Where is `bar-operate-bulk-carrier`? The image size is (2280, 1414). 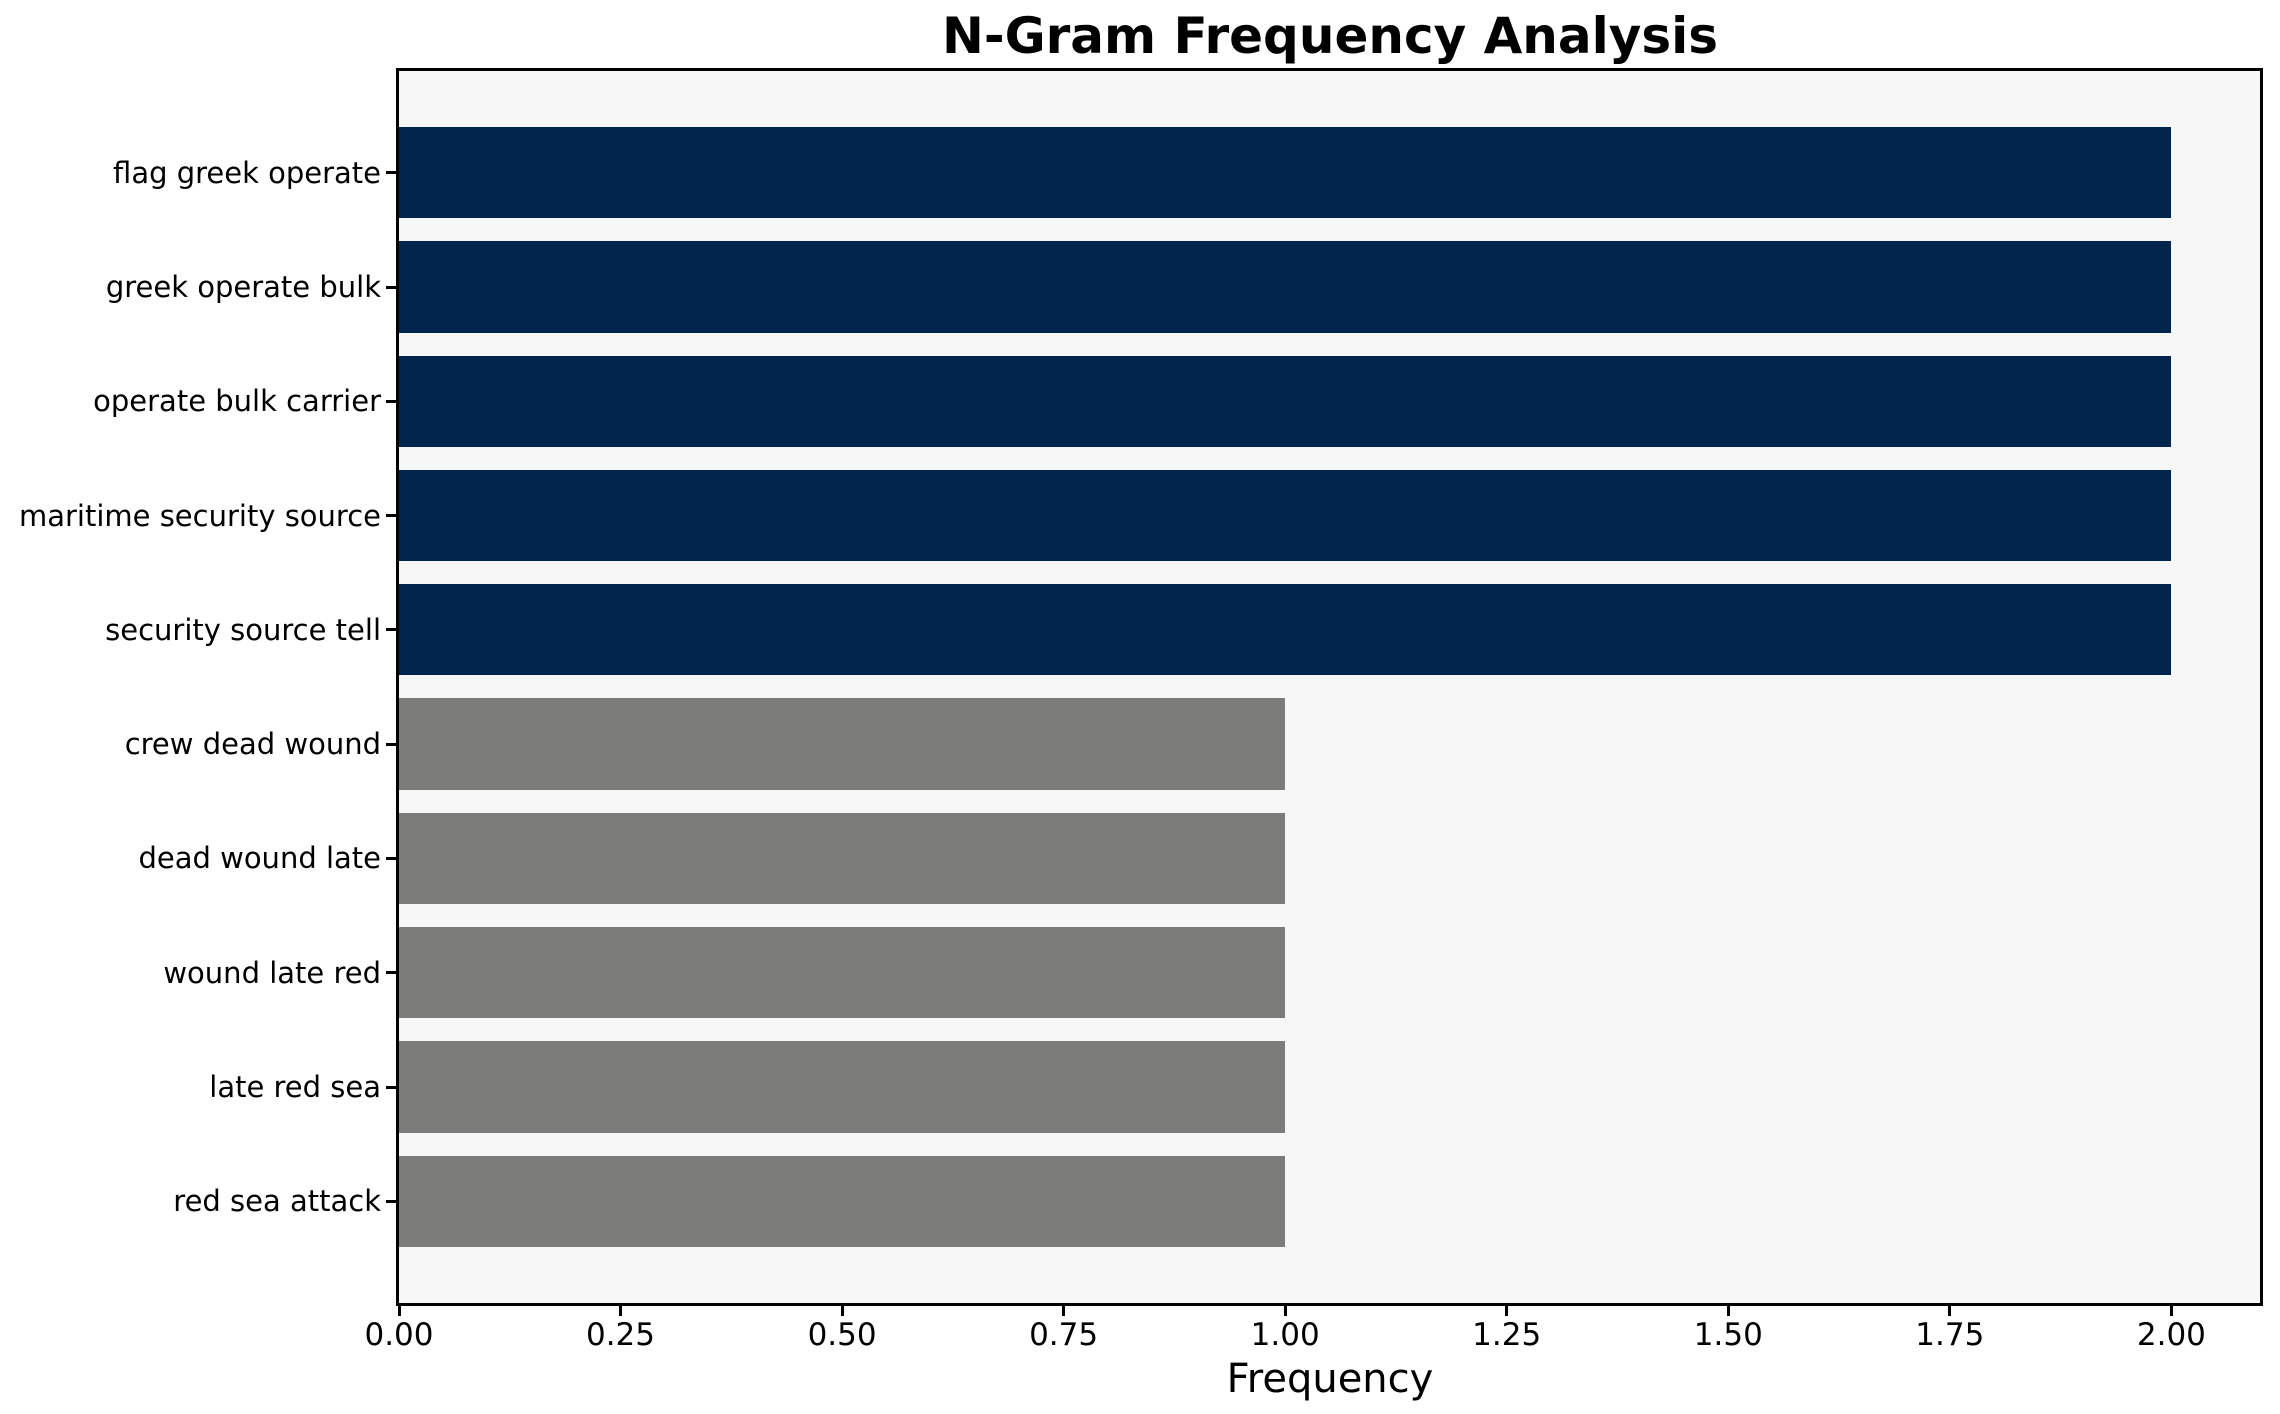 bar-operate-bulk-carrier is located at coordinates (1285, 401).